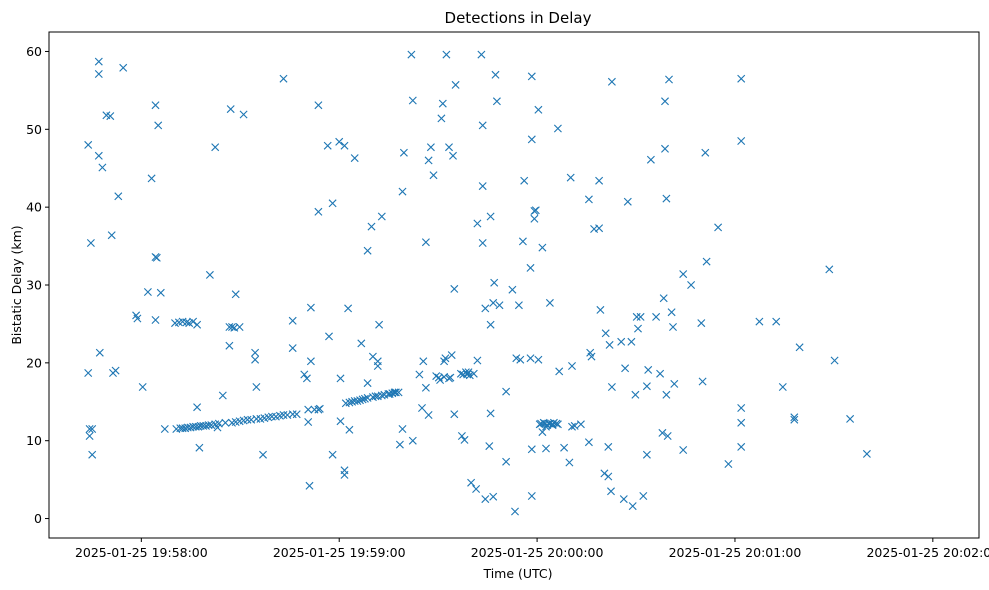 The width and height of the screenshot is (989, 590). What do you see at coordinates (34, 51) in the screenshot?
I see `y-tick-label: 60` at bounding box center [34, 51].